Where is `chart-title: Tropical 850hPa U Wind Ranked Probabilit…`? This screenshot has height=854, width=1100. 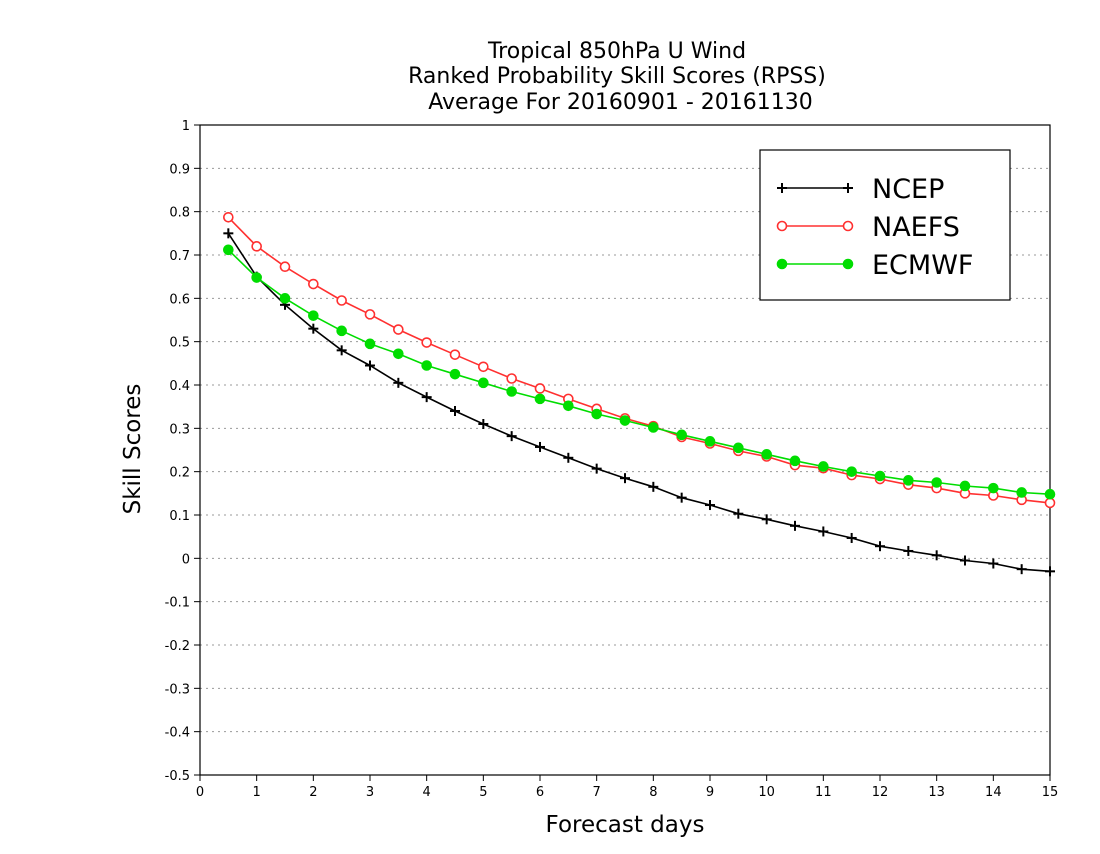 chart-title: Tropical 850hPa U Wind Ranked Probabilit… is located at coordinates (617, 77).